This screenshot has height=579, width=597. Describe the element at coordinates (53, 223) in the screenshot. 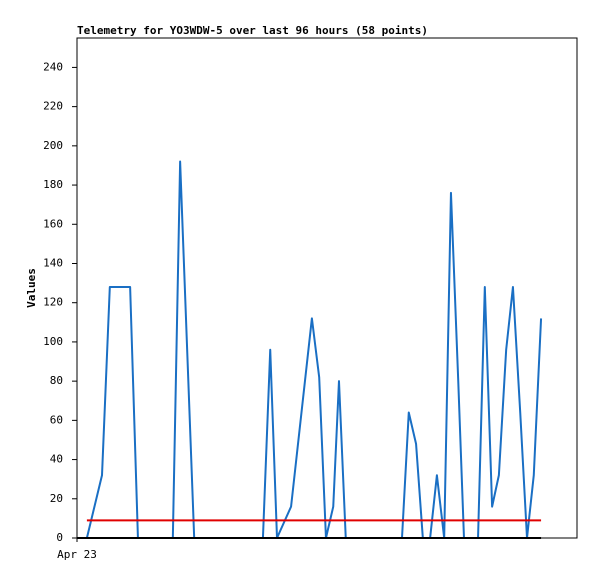

I see `y-tick-label: 160` at that location.